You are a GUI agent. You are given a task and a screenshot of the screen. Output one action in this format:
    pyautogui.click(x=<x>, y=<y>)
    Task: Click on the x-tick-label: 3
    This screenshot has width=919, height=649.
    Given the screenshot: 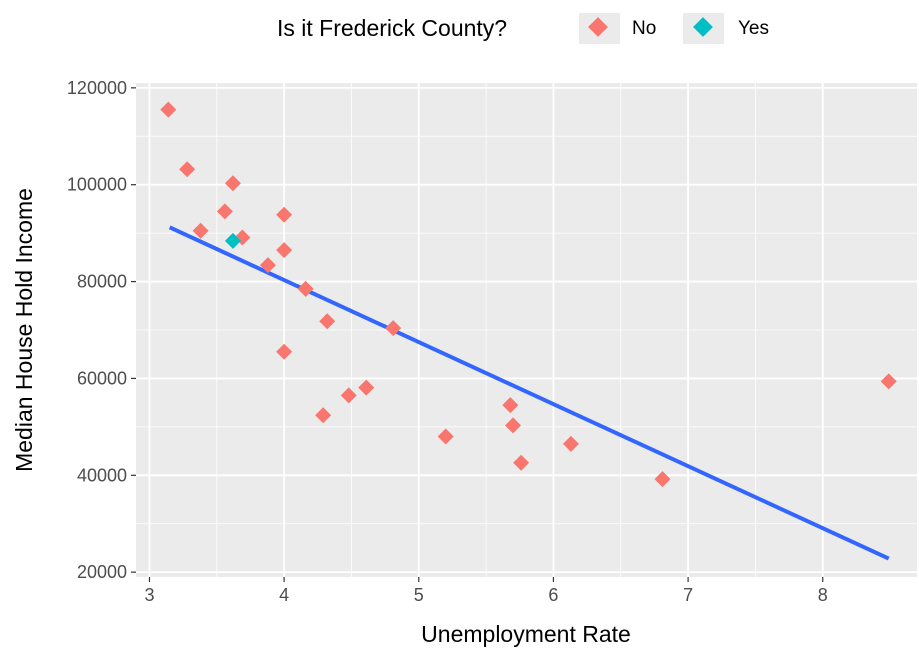 What is the action you would take?
    pyautogui.click(x=149, y=595)
    